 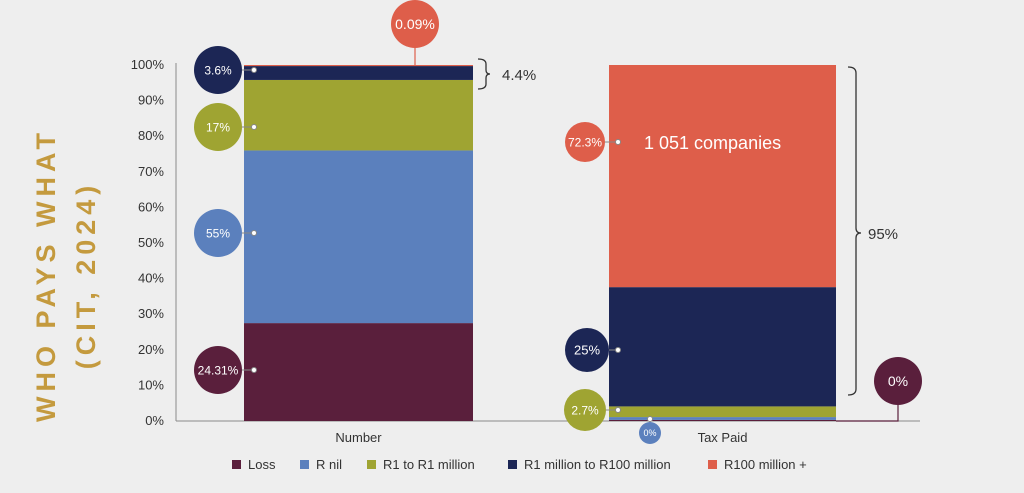 What do you see at coordinates (86, 275) in the screenshot?
I see `chart-title-line: (CIT, 2024)` at bounding box center [86, 275].